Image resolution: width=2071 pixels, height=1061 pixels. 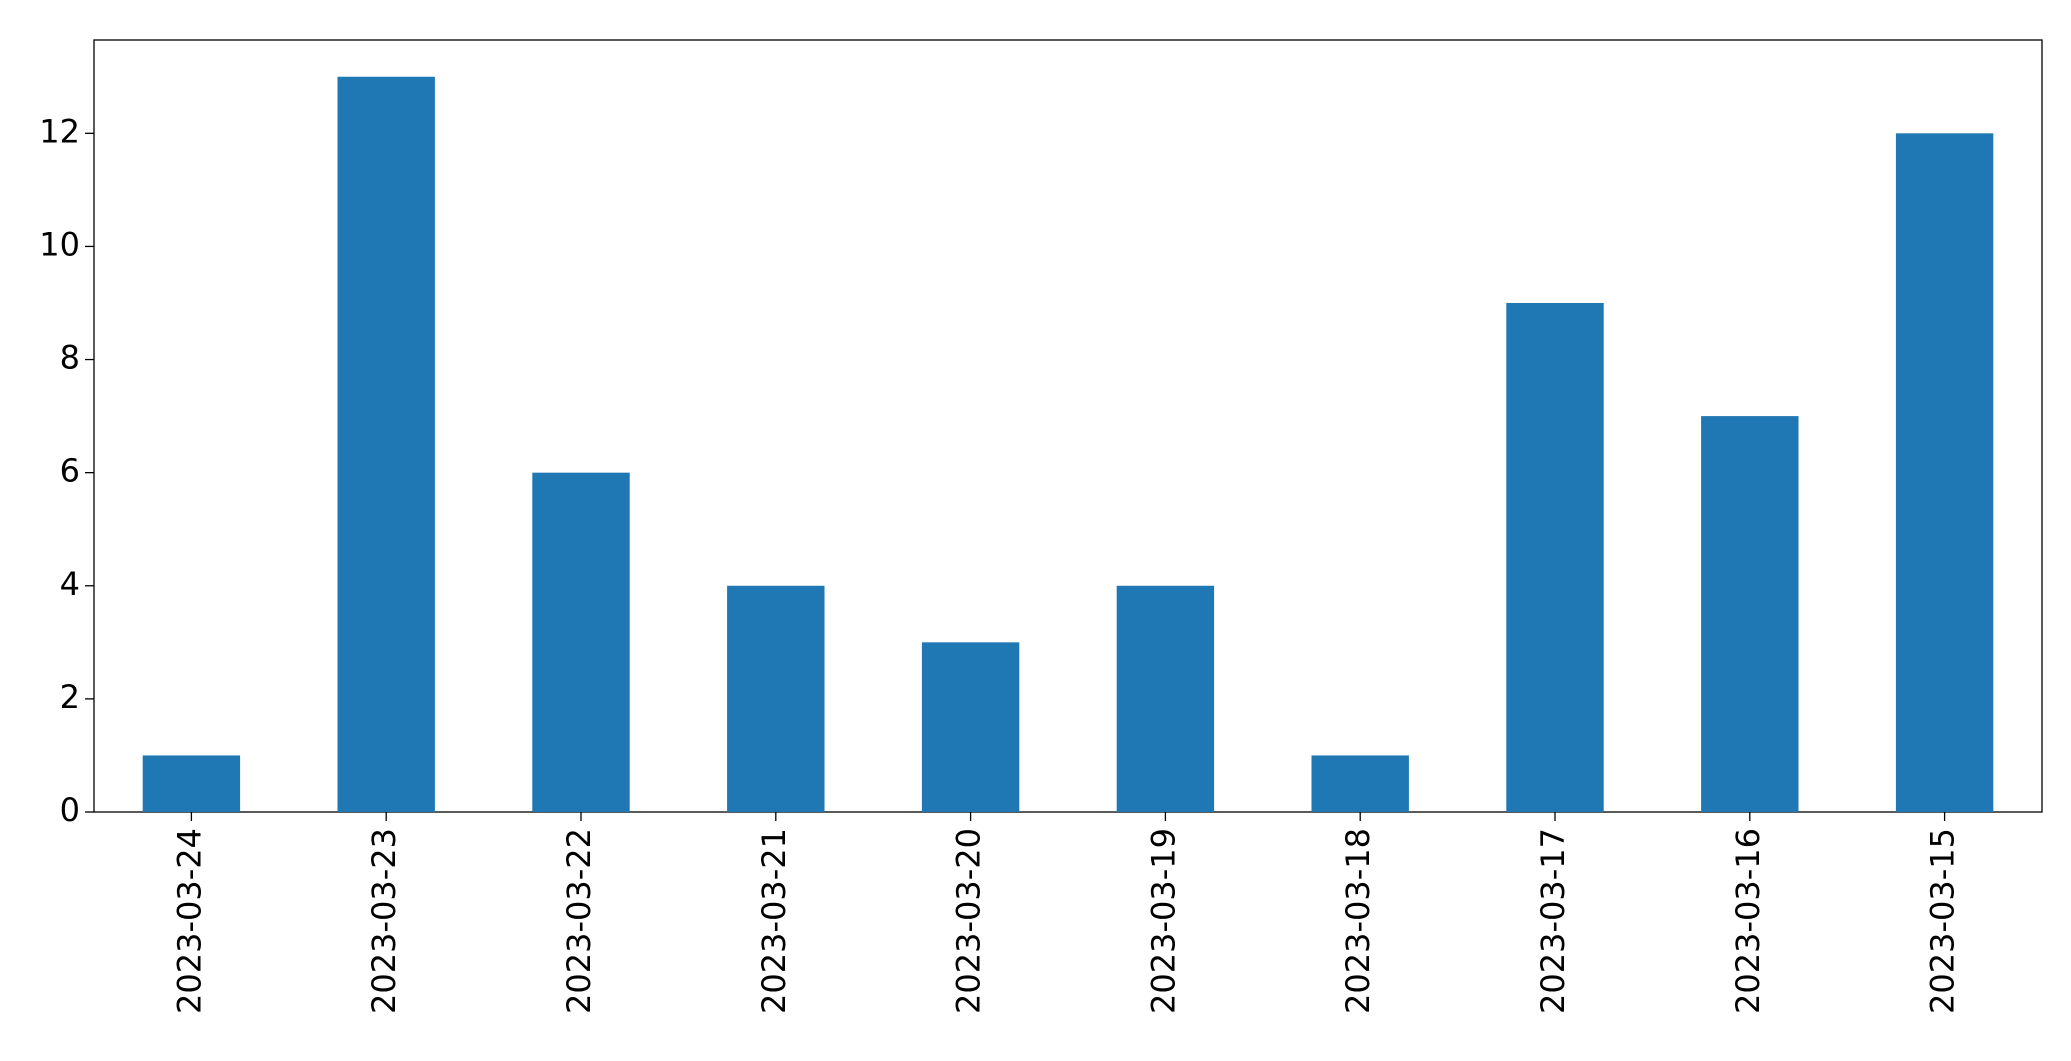 I want to click on x-tick-label: 2023-03-18, so click(x=1358, y=921).